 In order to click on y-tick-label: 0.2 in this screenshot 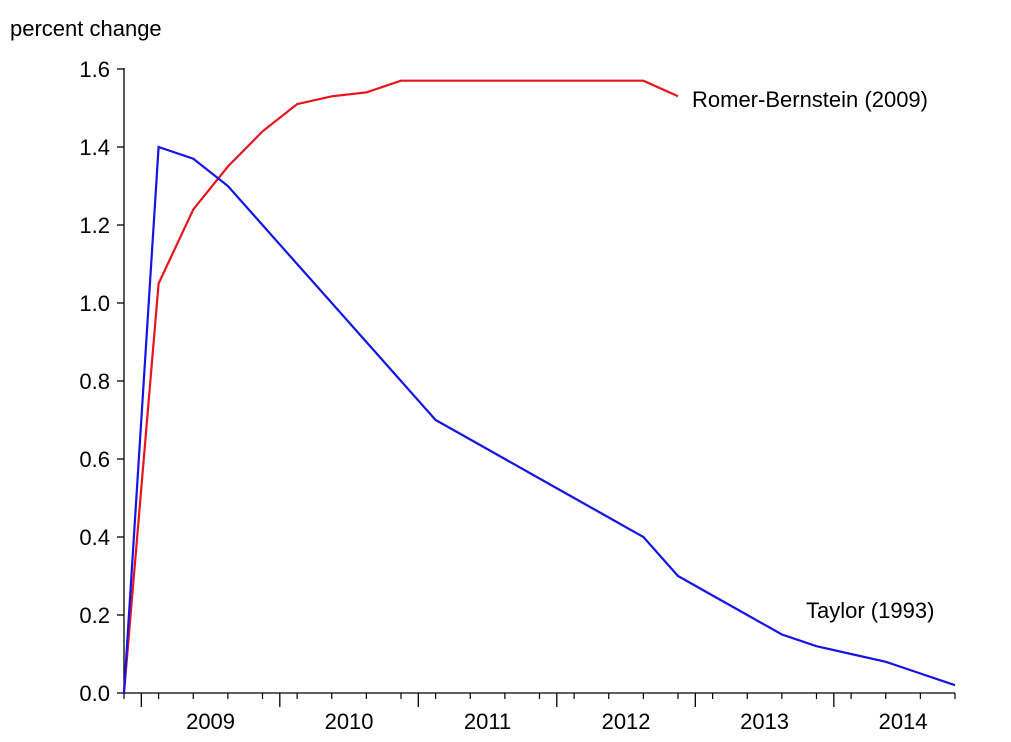, I will do `click(94, 615)`.